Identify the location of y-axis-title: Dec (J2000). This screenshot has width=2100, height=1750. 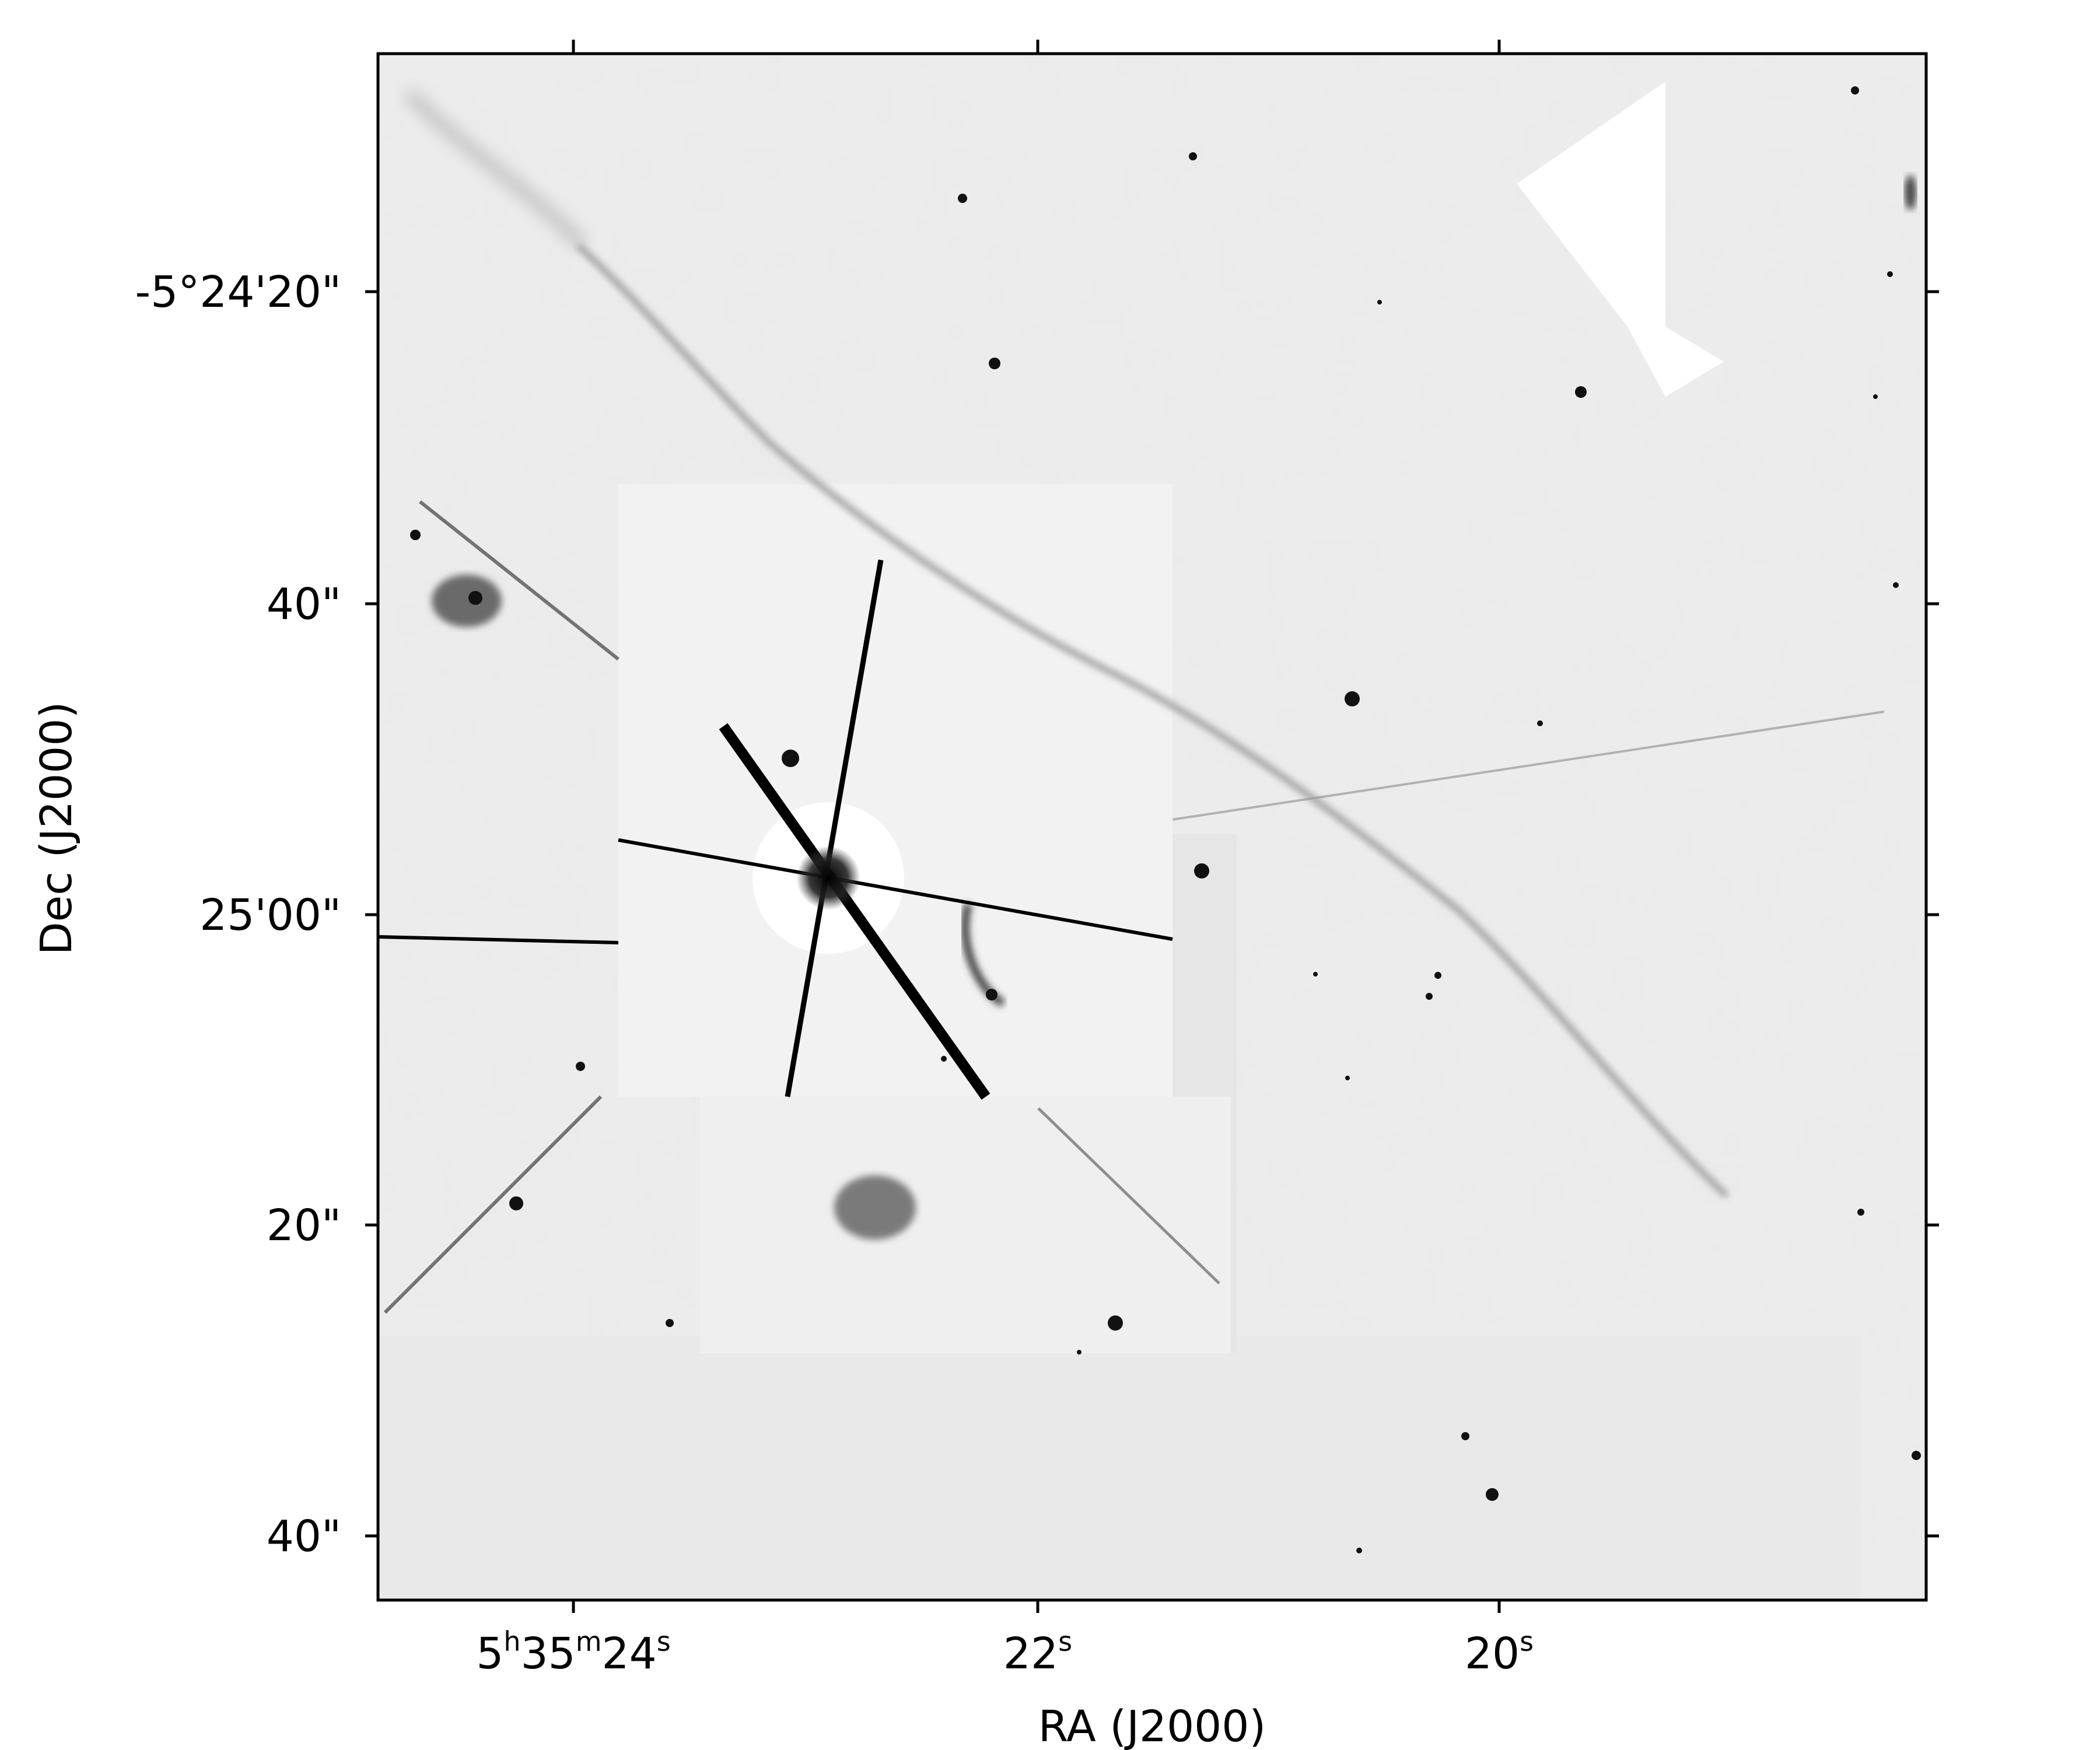
(57, 829).